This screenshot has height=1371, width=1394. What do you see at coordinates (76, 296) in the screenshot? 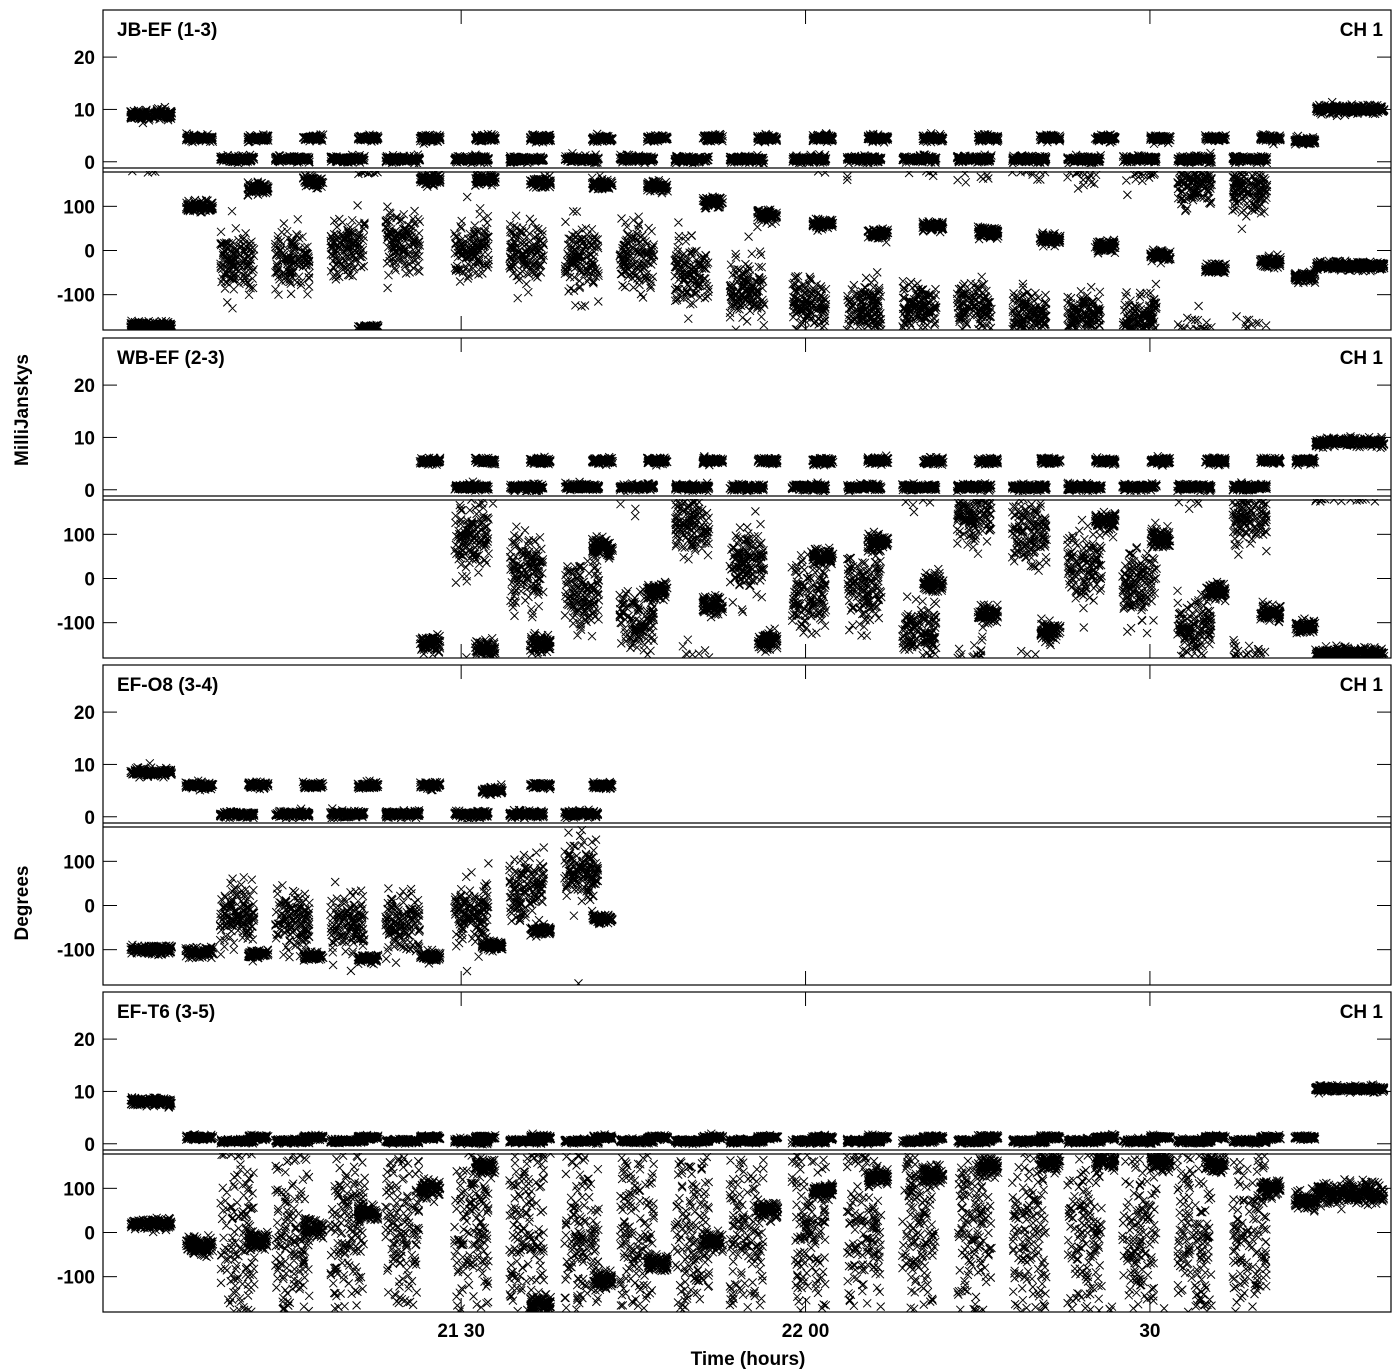
I see `phase-tick-label: -100` at bounding box center [76, 296].